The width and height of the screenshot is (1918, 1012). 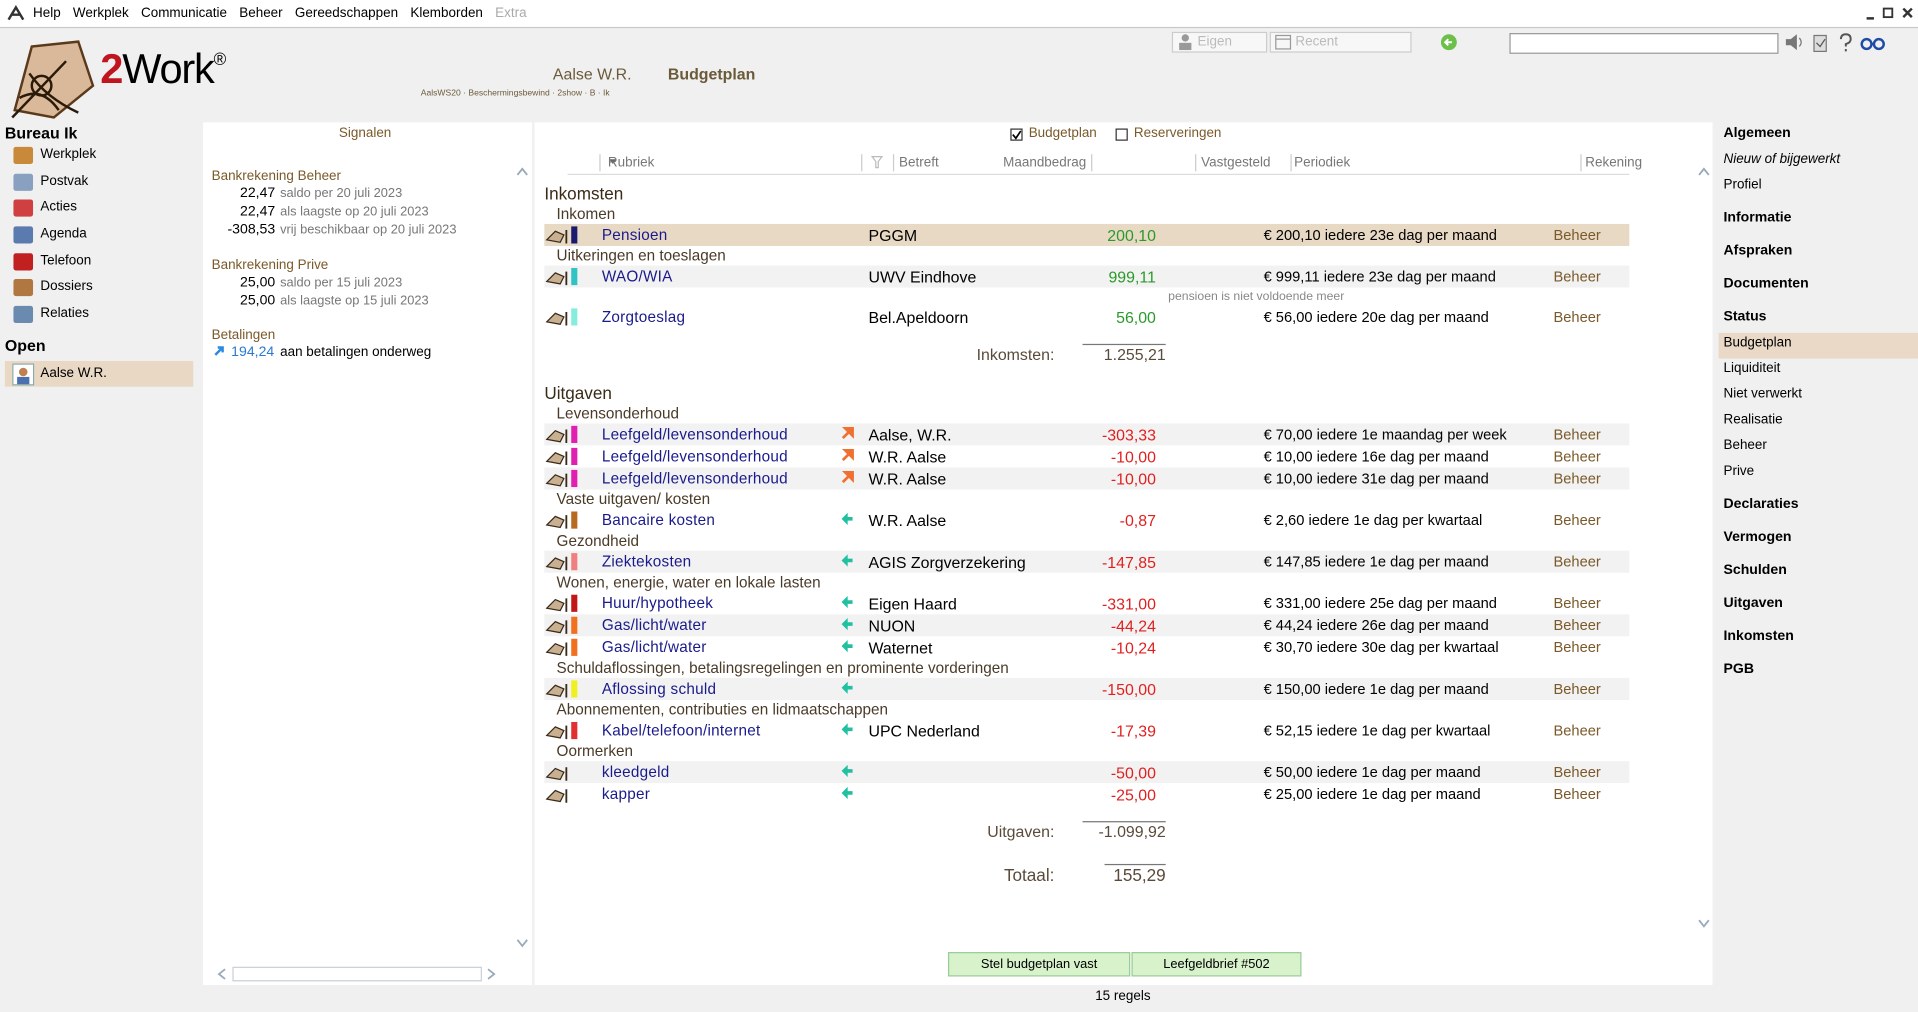 I want to click on amount: -147,85, so click(x=1128, y=562).